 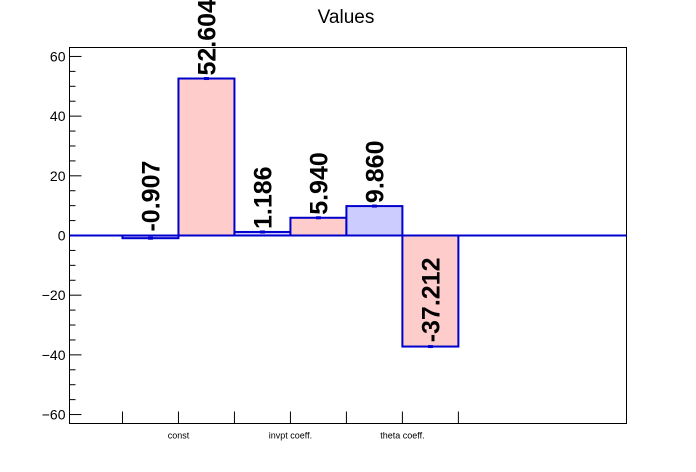 I want to click on data-label: 9.860, so click(x=375, y=172).